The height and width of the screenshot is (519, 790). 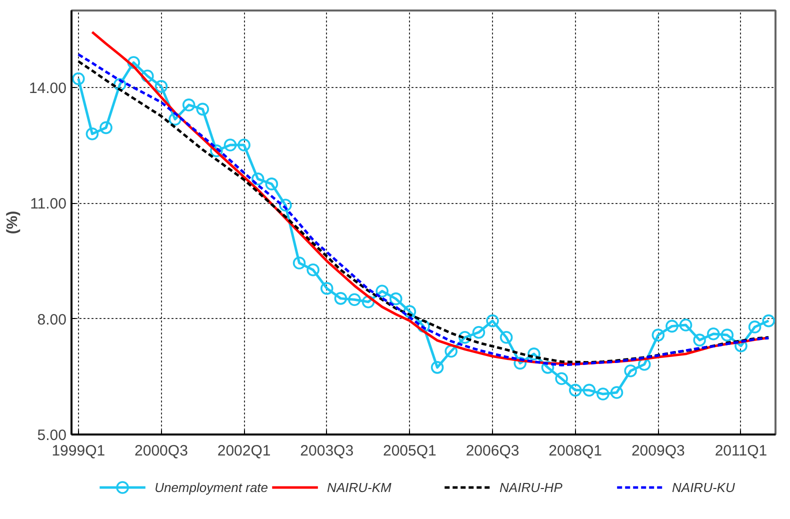 I want to click on x-tick-label: 2005Q1, so click(x=409, y=451).